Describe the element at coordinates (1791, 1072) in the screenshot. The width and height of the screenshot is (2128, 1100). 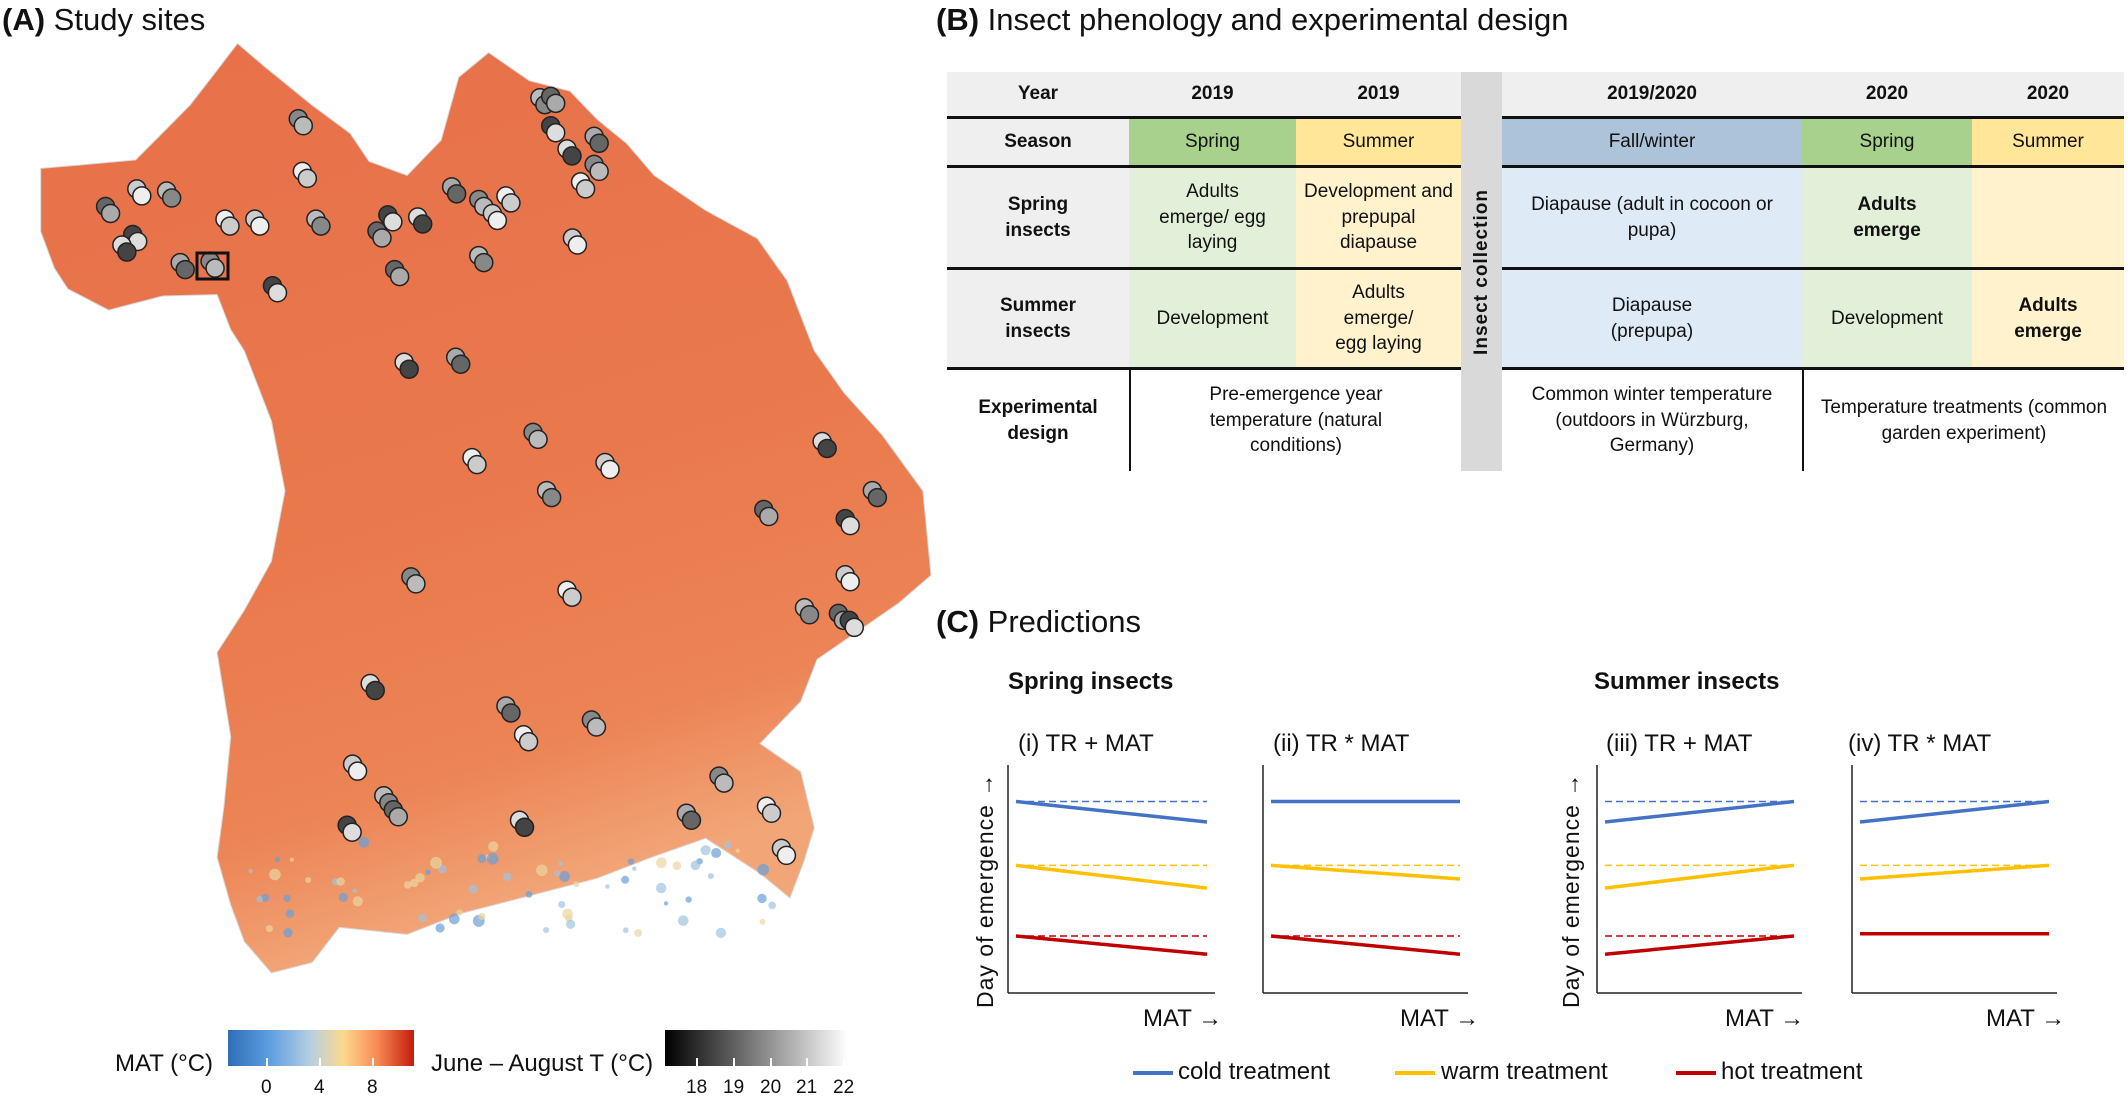
I see `legend-hot-label: hot treatment` at that location.